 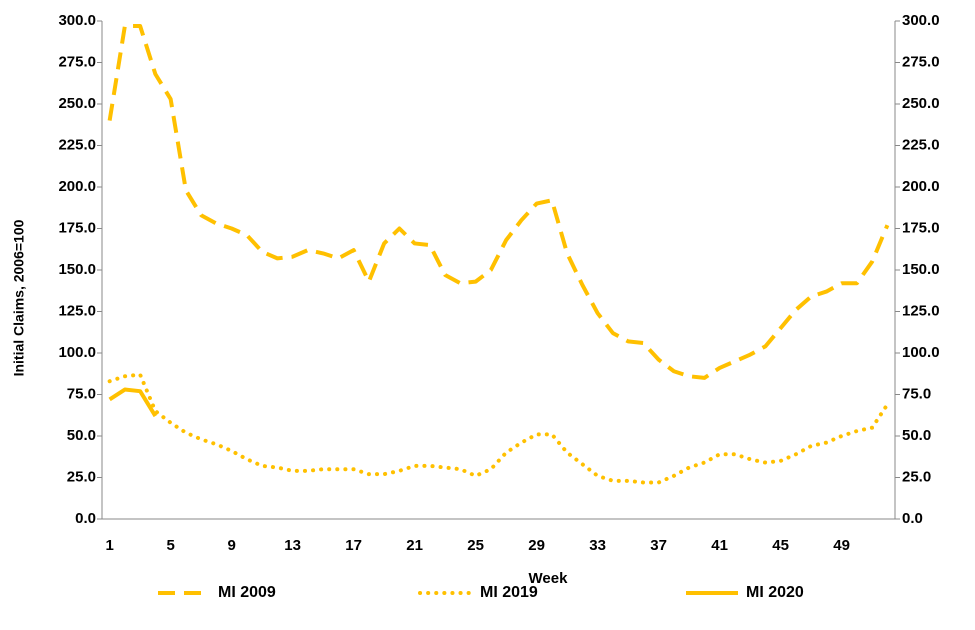 I want to click on y-tick-label: 300.0, so click(x=77, y=20).